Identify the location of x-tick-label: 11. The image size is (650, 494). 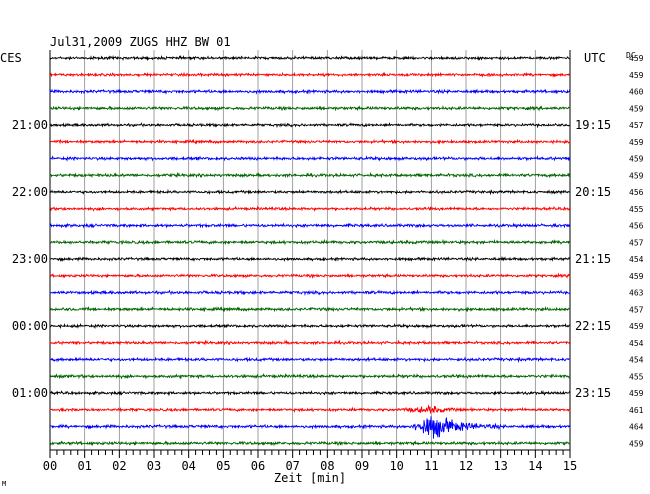
(431, 466).